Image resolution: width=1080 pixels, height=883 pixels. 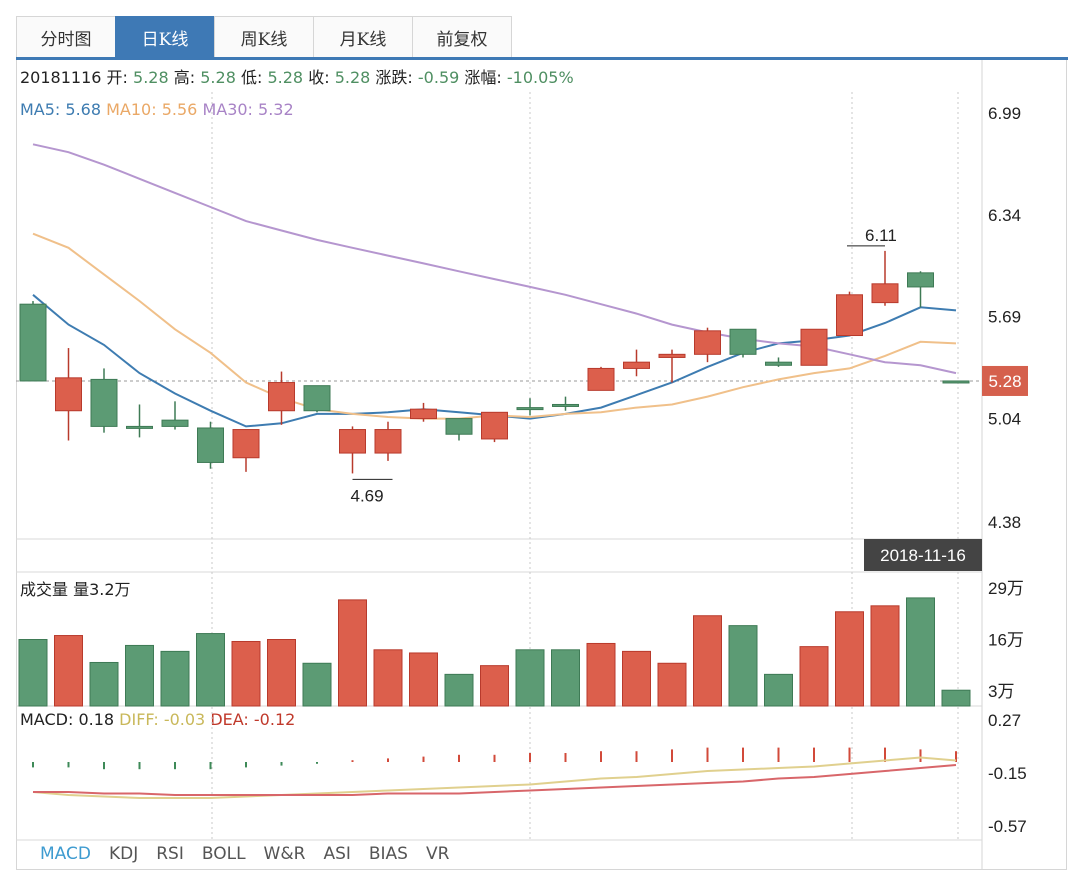 I want to click on ind-tab-bias: BIAS, so click(x=388, y=854).